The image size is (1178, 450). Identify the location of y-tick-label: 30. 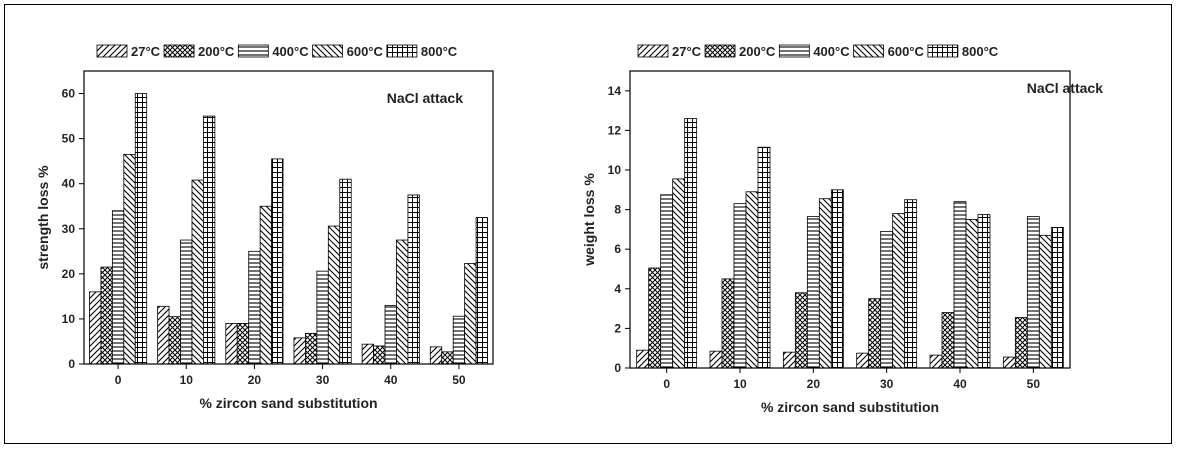
(69, 229).